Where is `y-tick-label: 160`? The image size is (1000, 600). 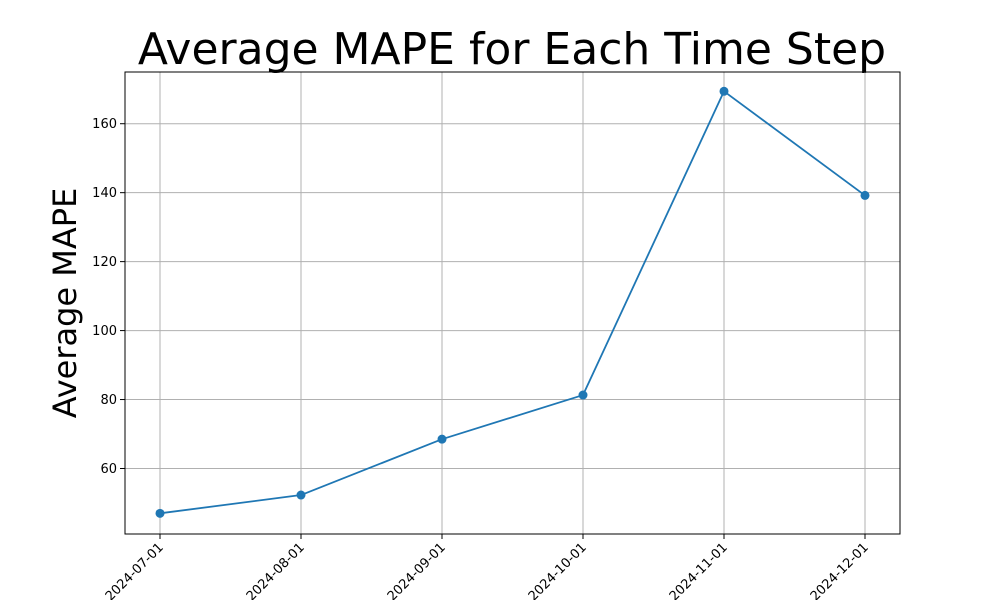 y-tick-label: 160 is located at coordinates (104, 124).